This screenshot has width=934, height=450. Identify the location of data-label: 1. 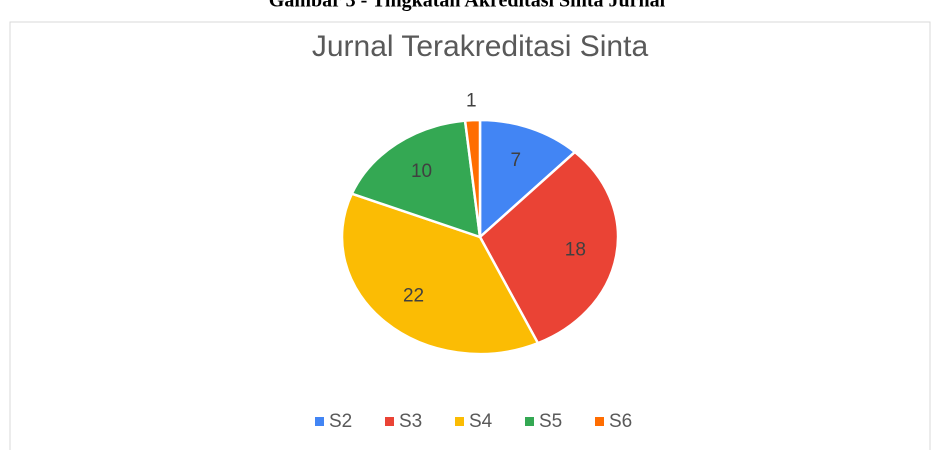
(471, 100).